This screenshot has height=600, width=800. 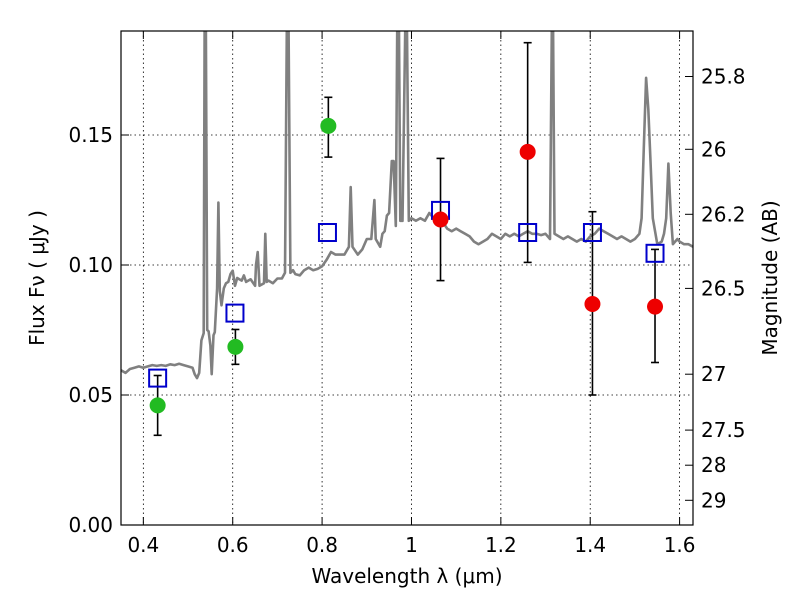 What do you see at coordinates (233, 545) in the screenshot?
I see `x-tick-label: 0.6` at bounding box center [233, 545].